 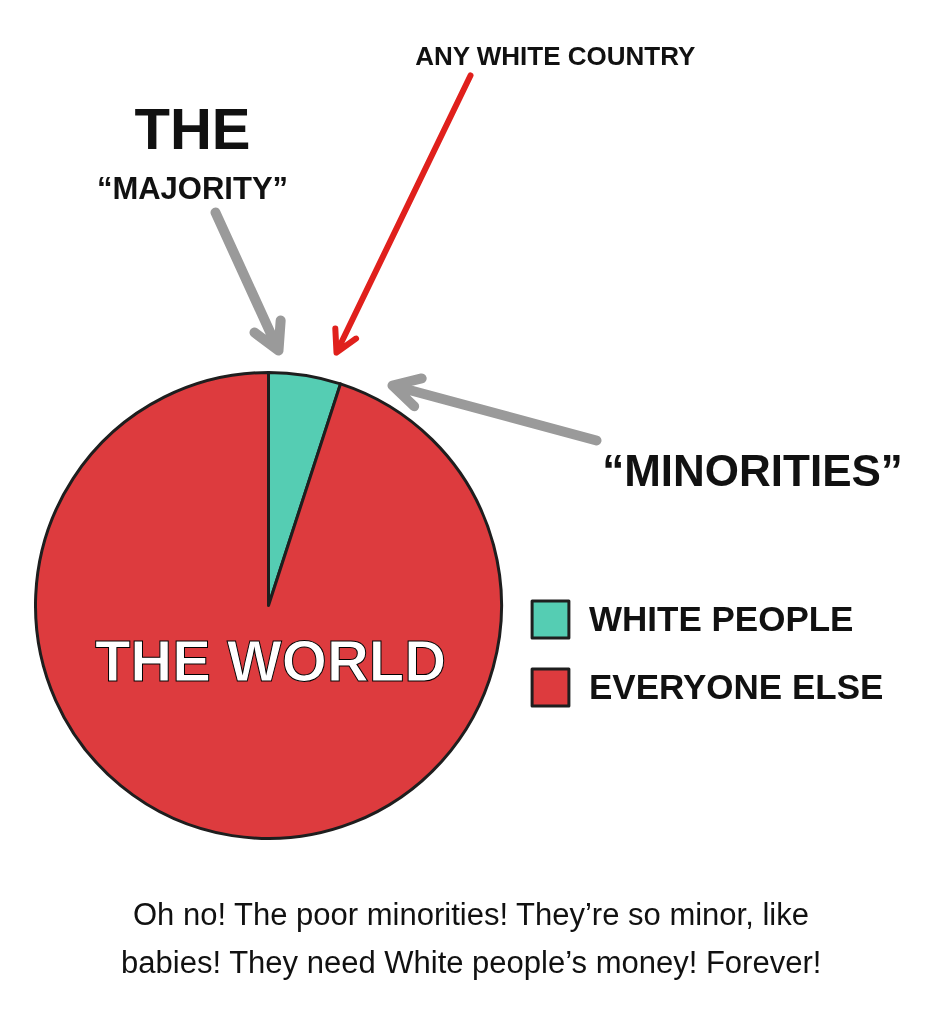 What do you see at coordinates (721, 619) in the screenshot?
I see `legend-label: WHITE PEOPLE` at bounding box center [721, 619].